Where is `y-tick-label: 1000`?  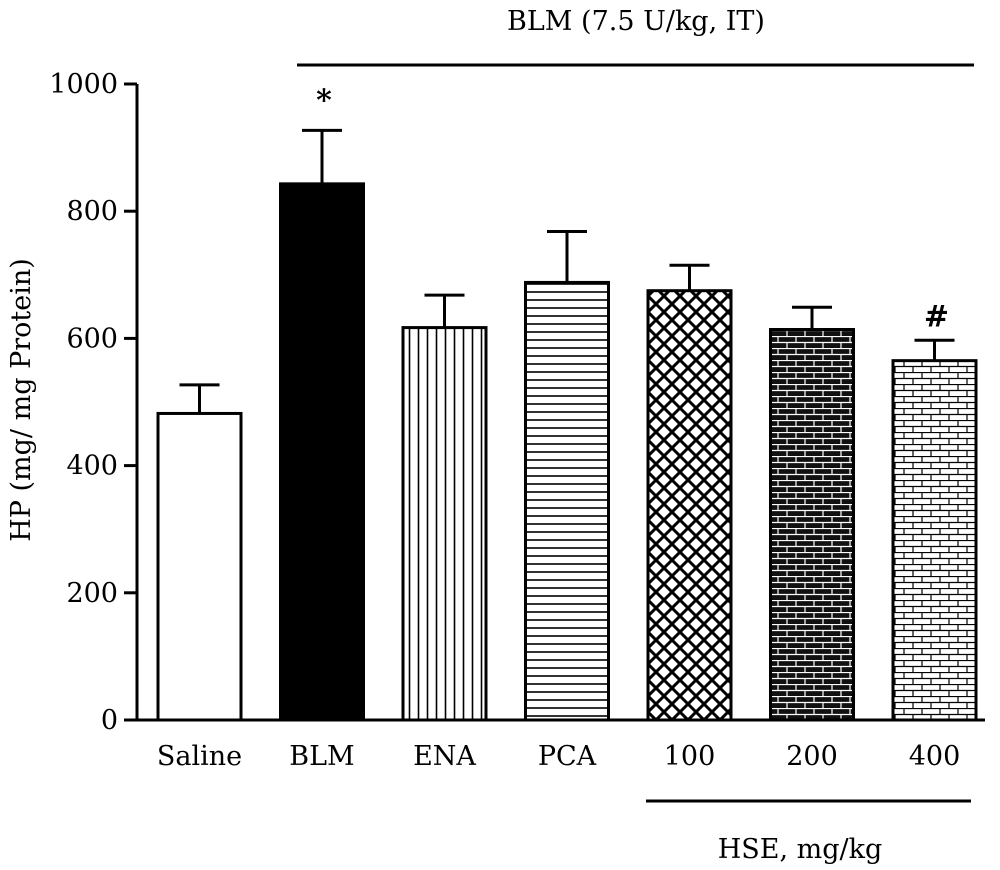
y-tick-label: 1000 is located at coordinates (83, 84).